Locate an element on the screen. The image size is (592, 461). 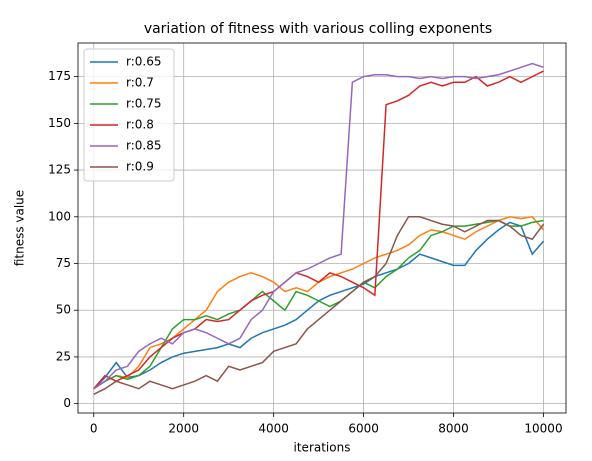
y-axis-label: fitness value is located at coordinates (20, 228).